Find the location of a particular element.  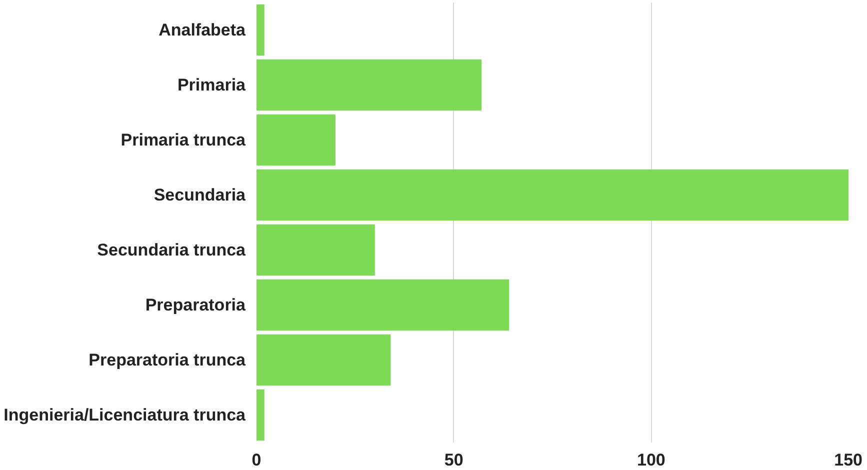

y-tick-label: Preparatoria trunca is located at coordinates (167, 360).